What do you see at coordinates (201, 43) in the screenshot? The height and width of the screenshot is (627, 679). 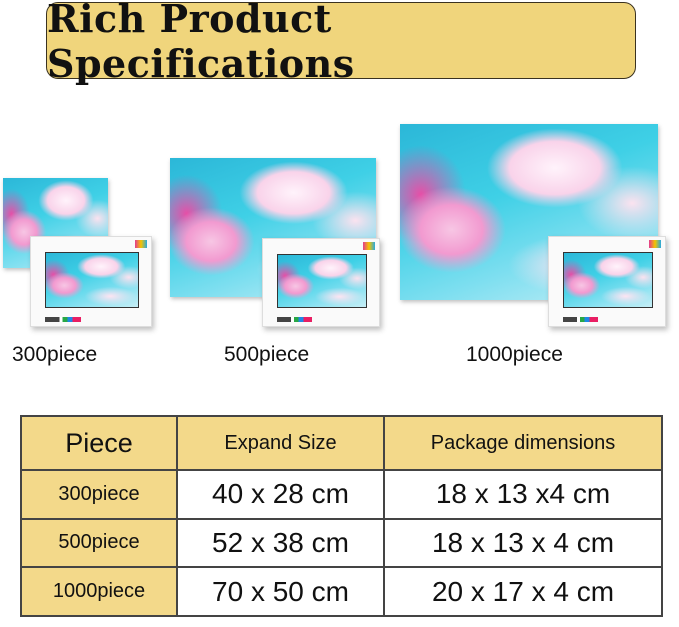 I see `page-title: Rich Product Specifications` at bounding box center [201, 43].